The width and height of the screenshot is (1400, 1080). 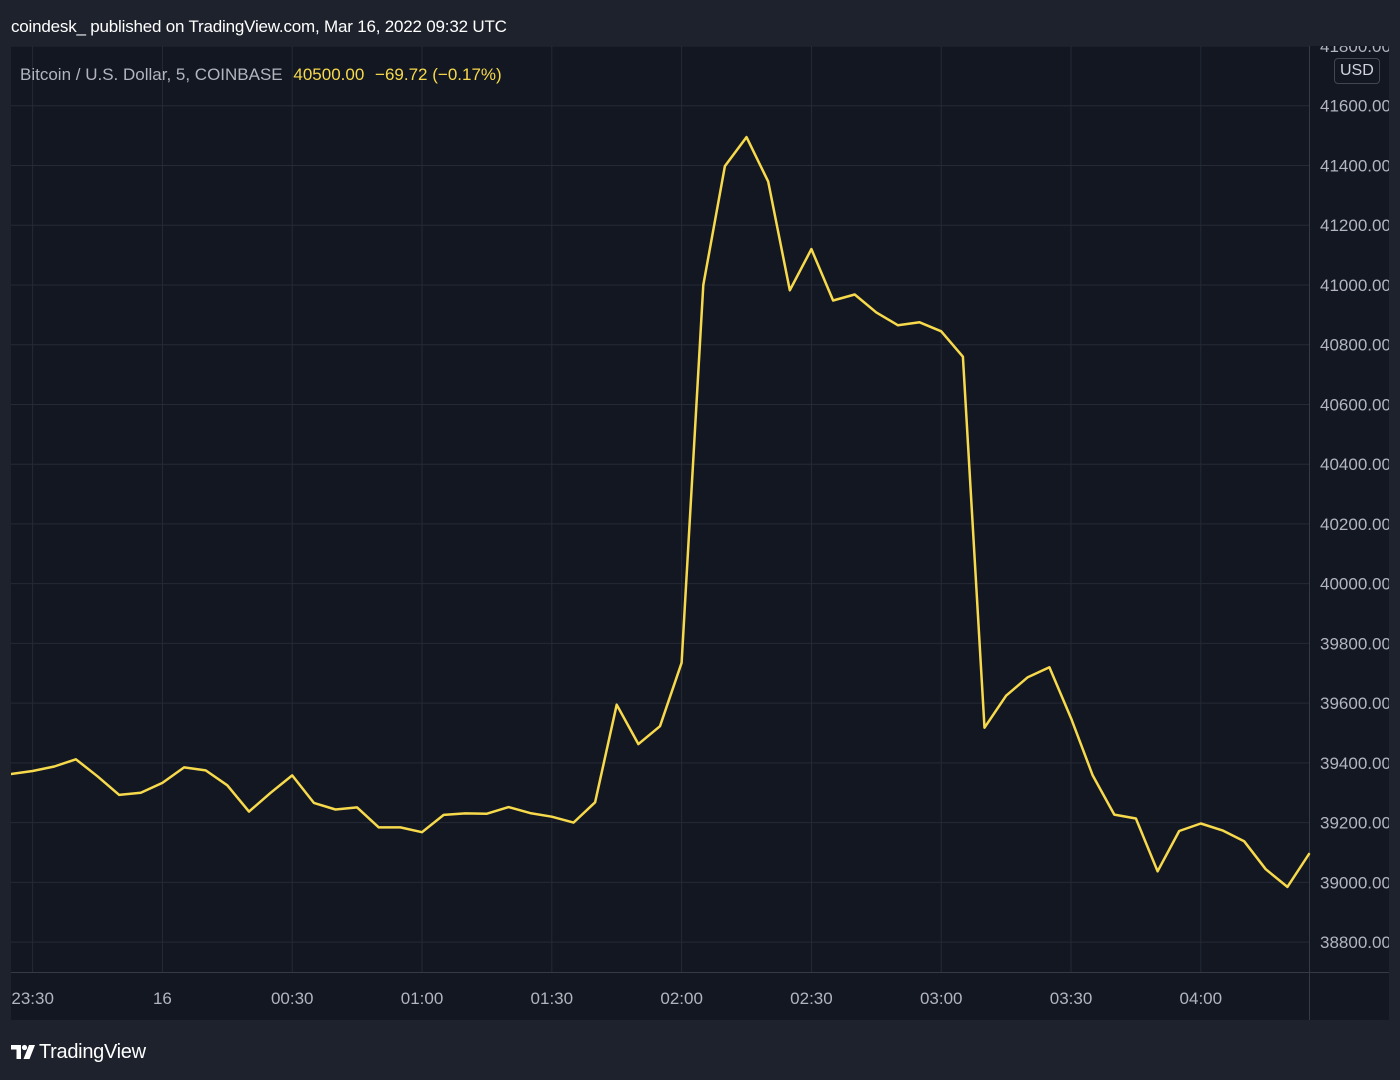 What do you see at coordinates (32, 998) in the screenshot?
I see `x-tick-label: 23:30` at bounding box center [32, 998].